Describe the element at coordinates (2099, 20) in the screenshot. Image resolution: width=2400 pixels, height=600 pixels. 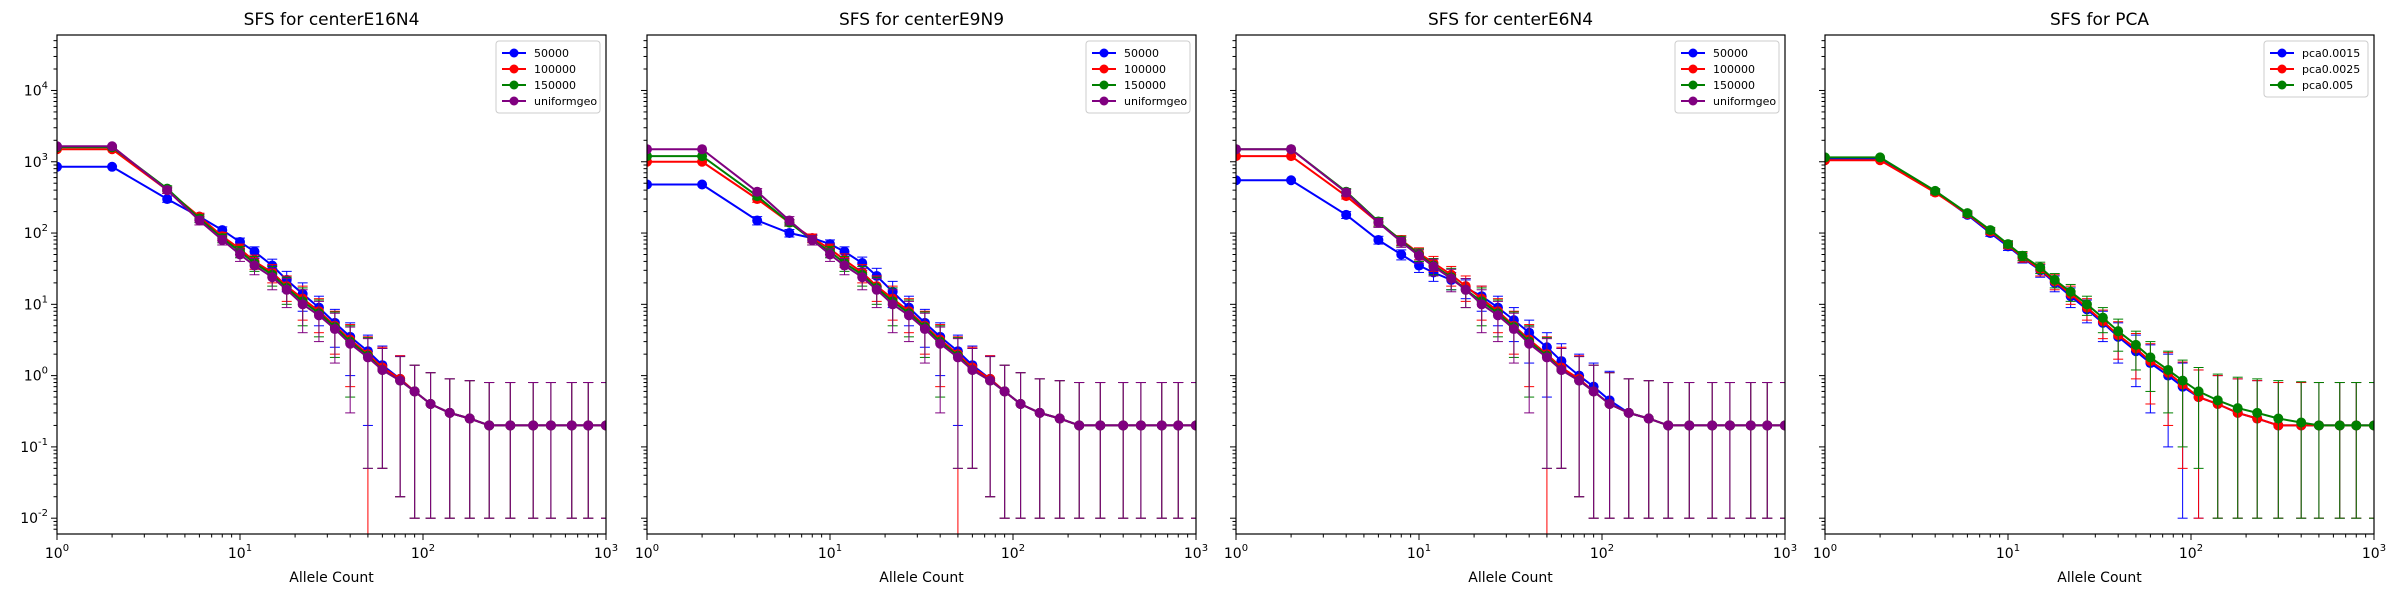
I see `chart-title: SFS for PCA` at that location.